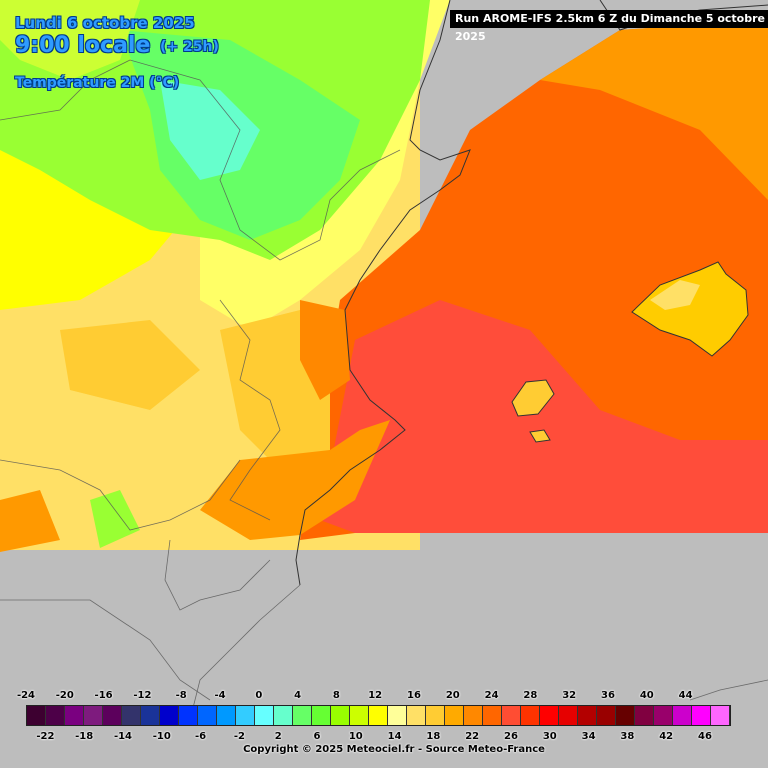  Describe the element at coordinates (394, 736) in the screenshot. I see `legend-label-bottom: 14` at that location.